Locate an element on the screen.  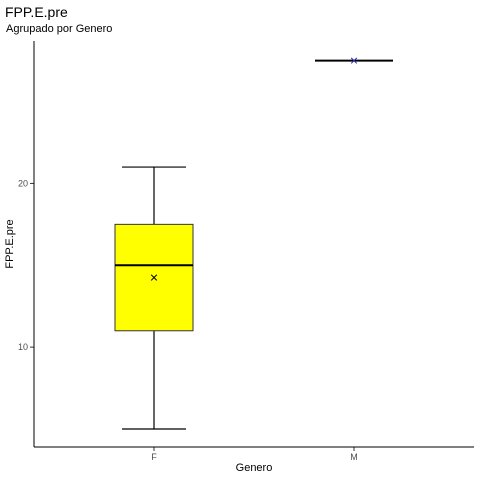
chart-subtitle: Agrupado por Genero is located at coordinates (59, 29).